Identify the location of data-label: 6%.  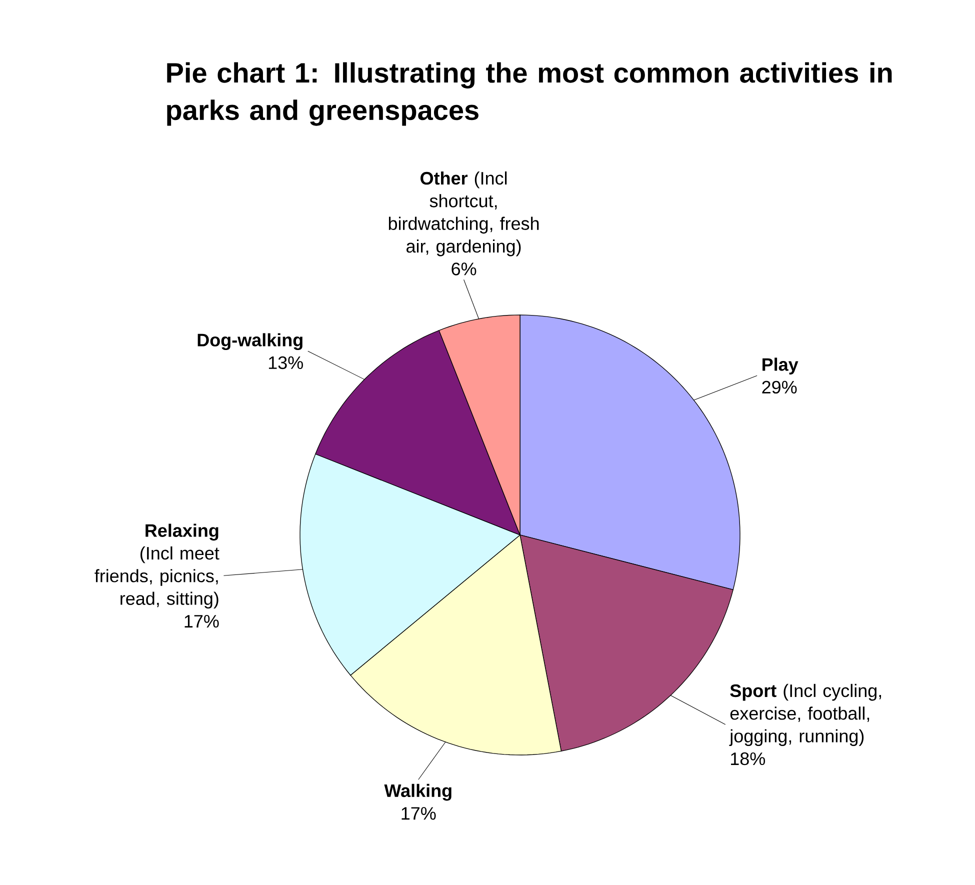
(464, 269).